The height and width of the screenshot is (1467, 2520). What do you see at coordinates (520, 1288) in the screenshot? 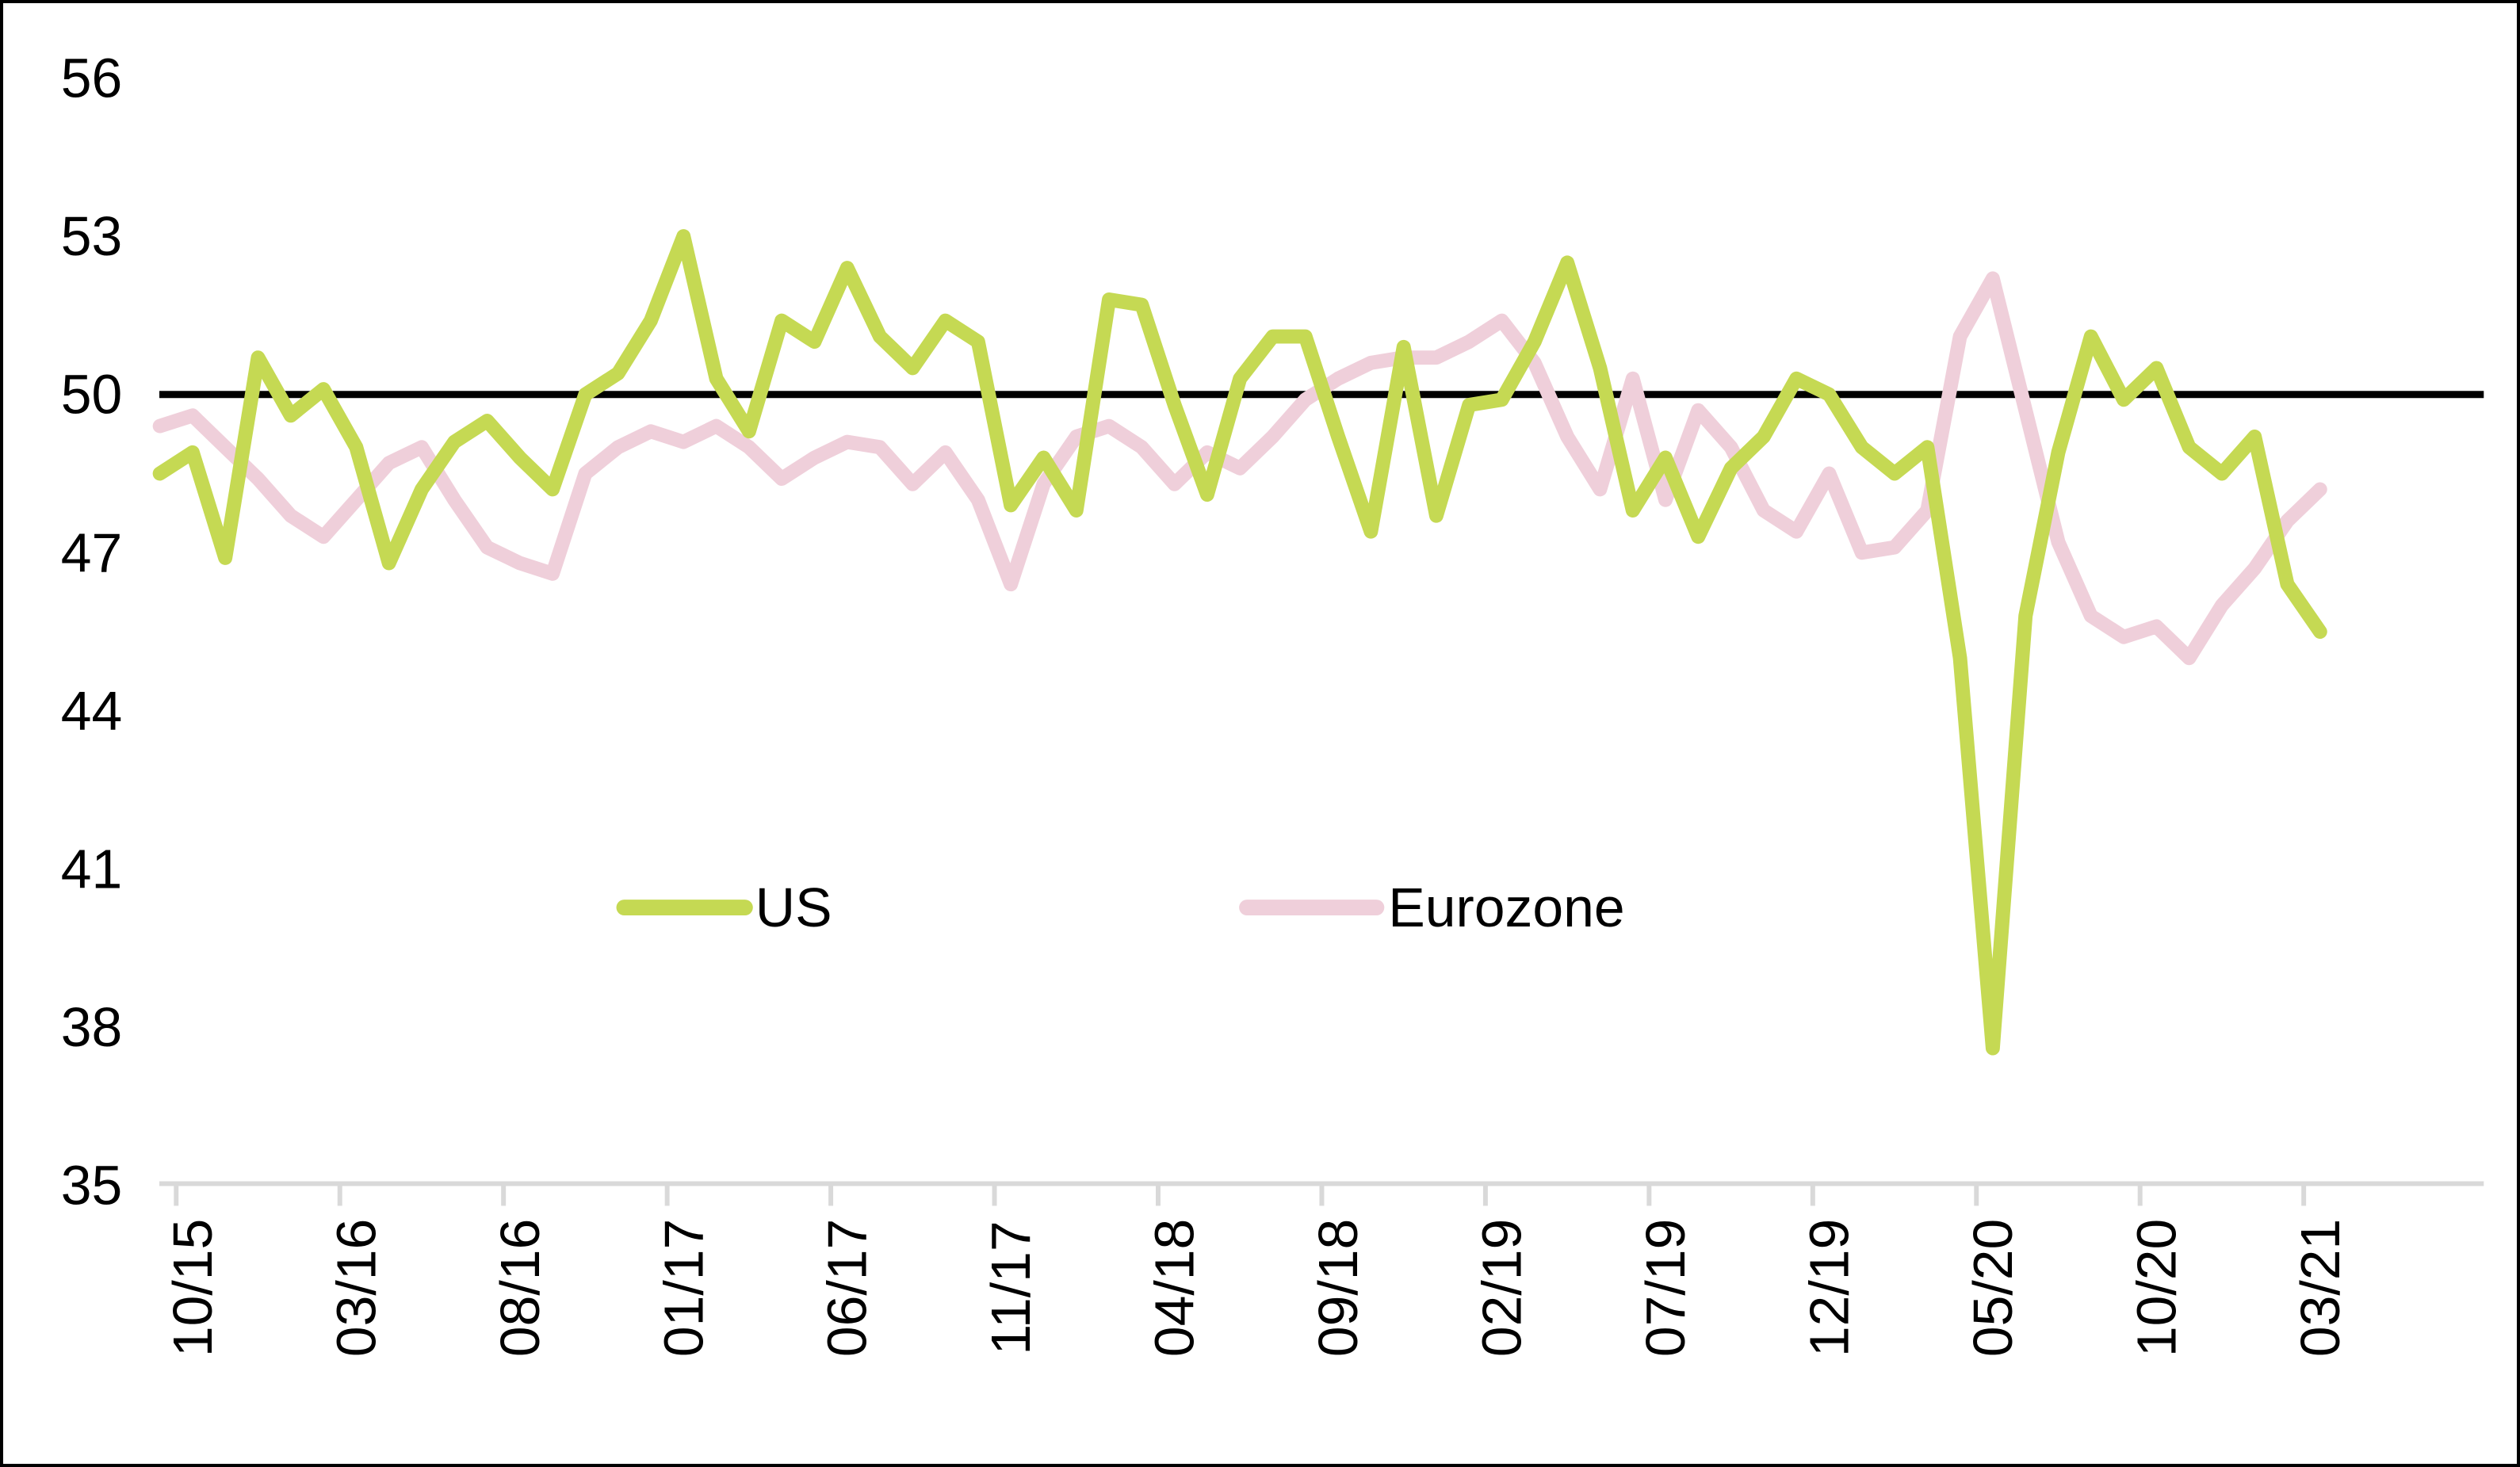
I see `x-axis-label-08-16: 08/16` at bounding box center [520, 1288].